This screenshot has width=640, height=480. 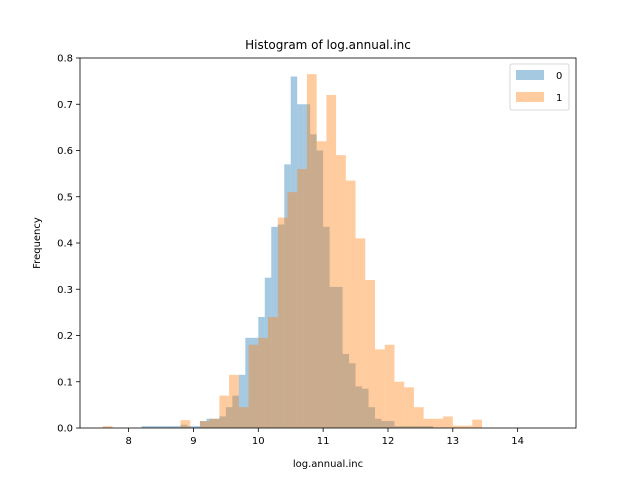 I want to click on x-tick-label: 10, so click(x=258, y=441).